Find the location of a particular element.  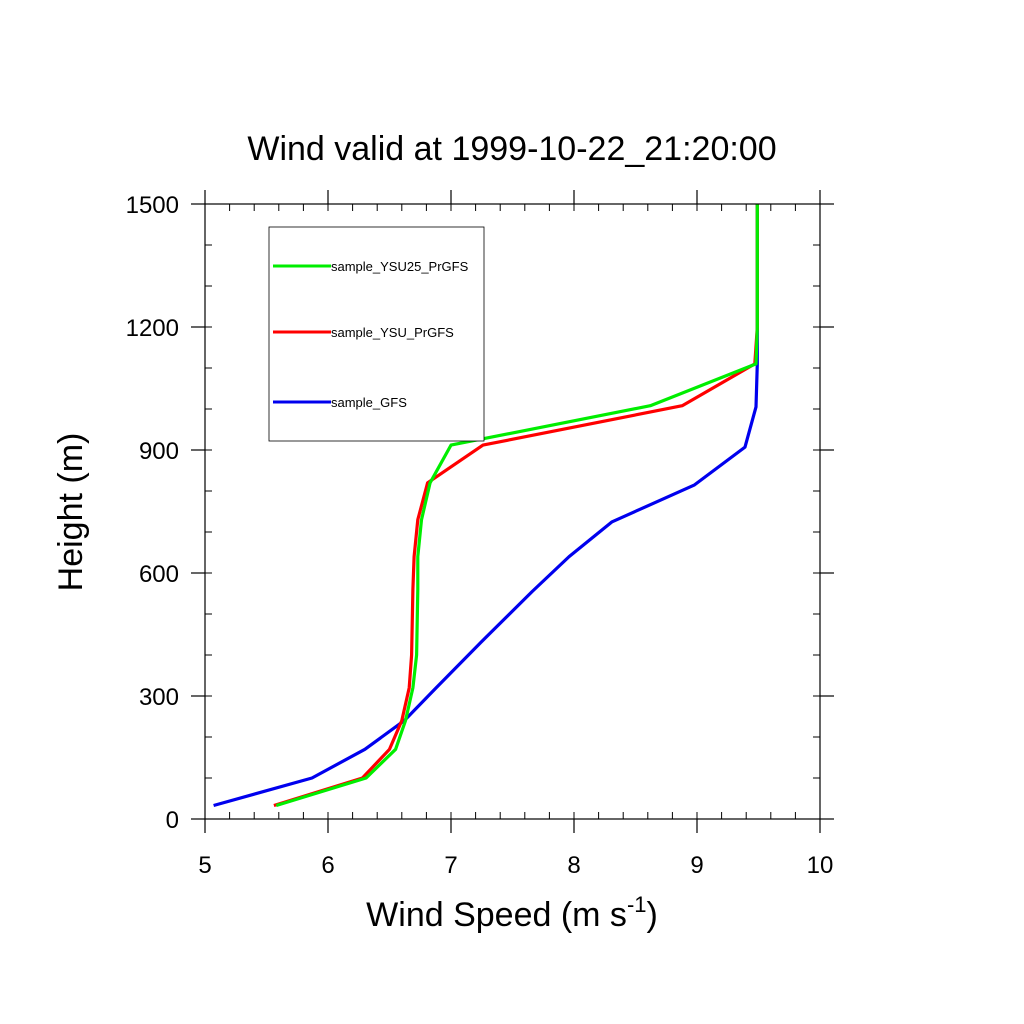

y-tick-label: 300 is located at coordinates (159, 697).